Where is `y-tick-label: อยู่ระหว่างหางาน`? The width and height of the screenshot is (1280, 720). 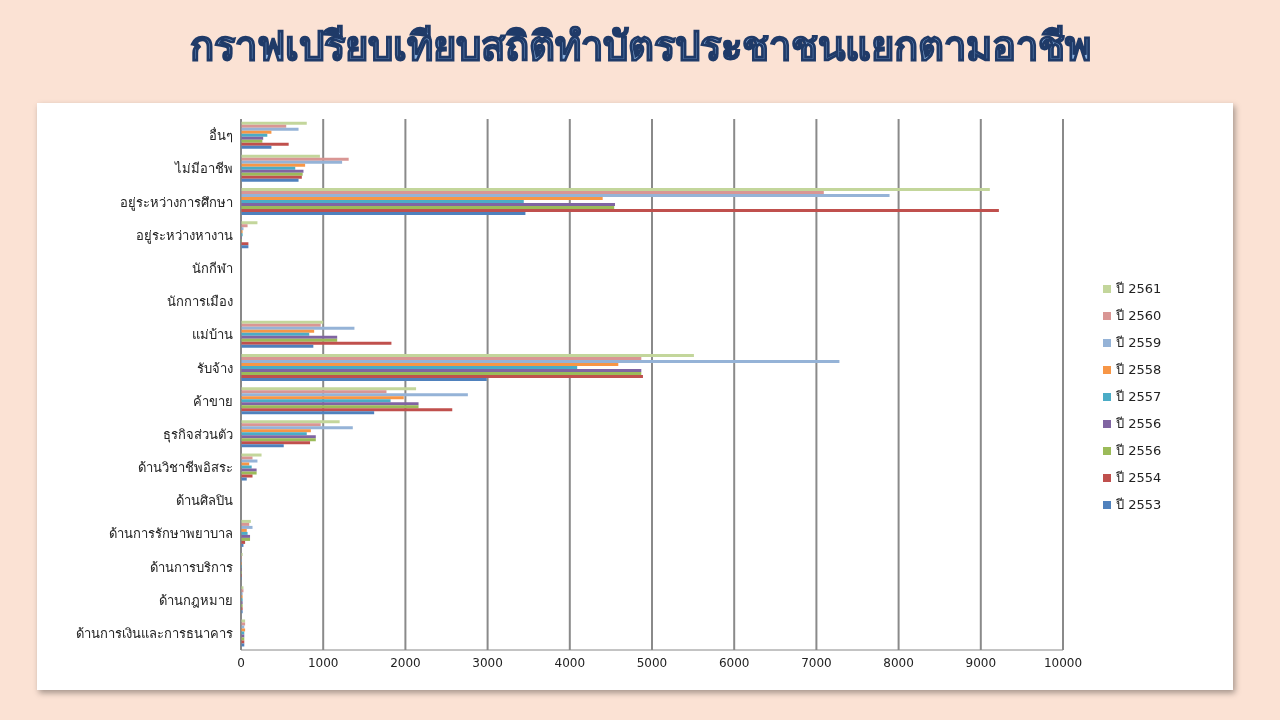
y-tick-label: อยู่ระหว่างหางาน is located at coordinates (184, 235).